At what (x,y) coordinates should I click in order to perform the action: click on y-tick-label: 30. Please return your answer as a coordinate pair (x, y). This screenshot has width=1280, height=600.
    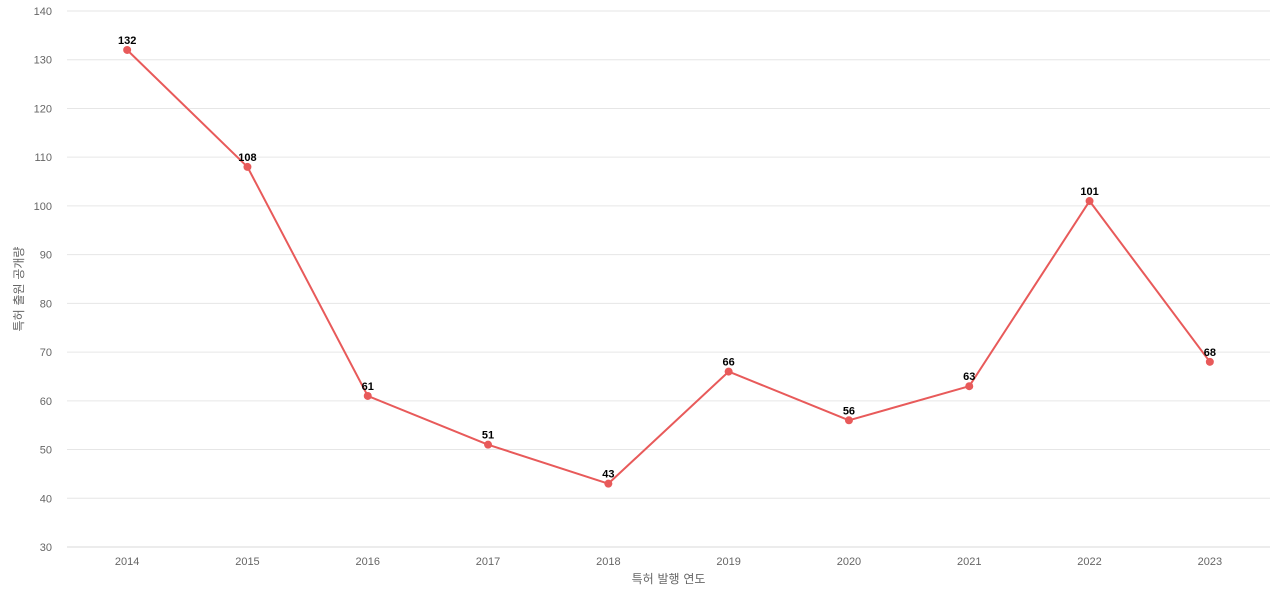
    Looking at the image, I should click on (46, 548).